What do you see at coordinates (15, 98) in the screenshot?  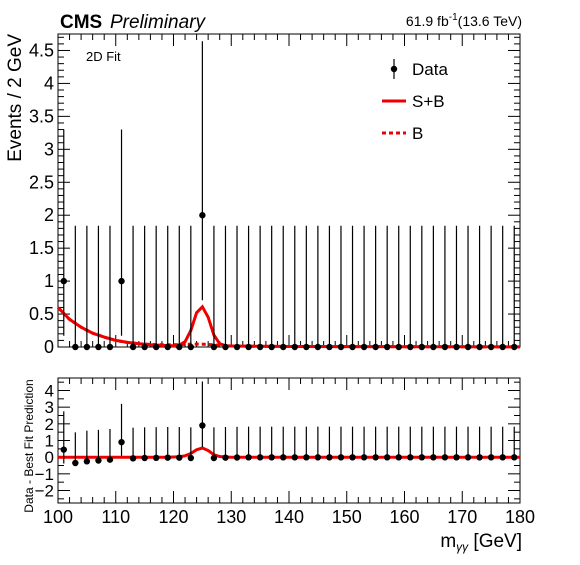 I see `main-y-axis-title: Events / 2 GeV` at bounding box center [15, 98].